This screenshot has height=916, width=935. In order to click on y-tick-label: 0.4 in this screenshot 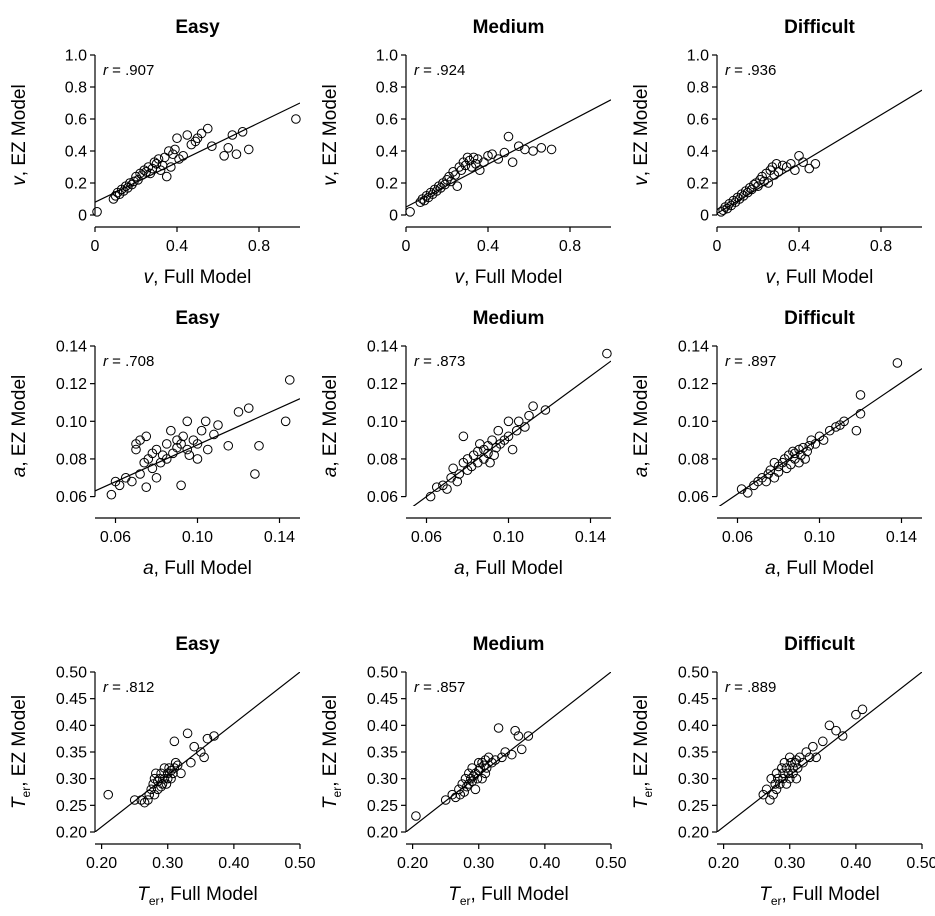, I will do `click(698, 152)`.